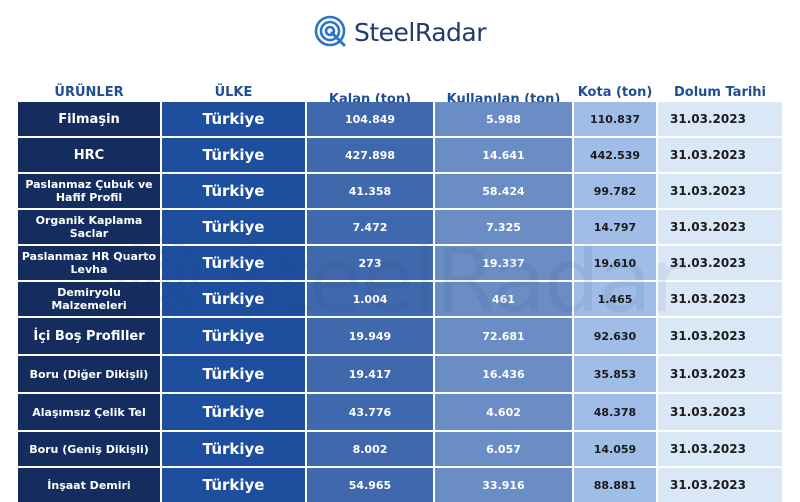 The height and width of the screenshot is (502, 800). I want to click on cell-urun: Boru (Geniş Dikişli), so click(89, 449).